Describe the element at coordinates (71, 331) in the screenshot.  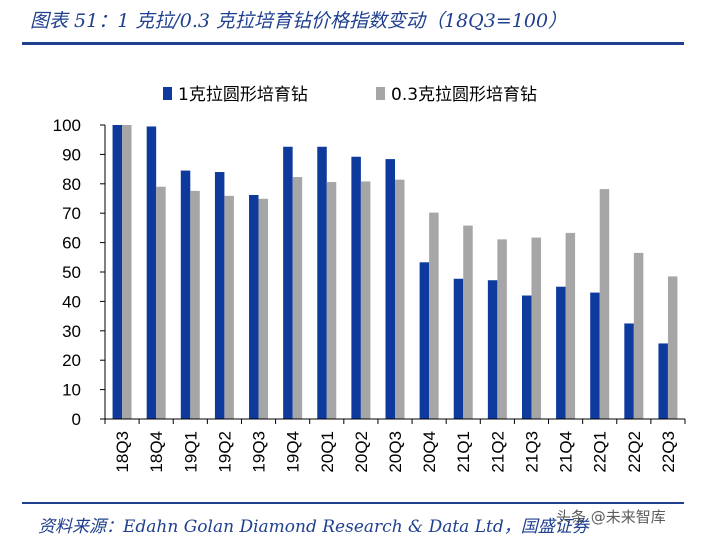
I see `y-tick-label: 30` at that location.